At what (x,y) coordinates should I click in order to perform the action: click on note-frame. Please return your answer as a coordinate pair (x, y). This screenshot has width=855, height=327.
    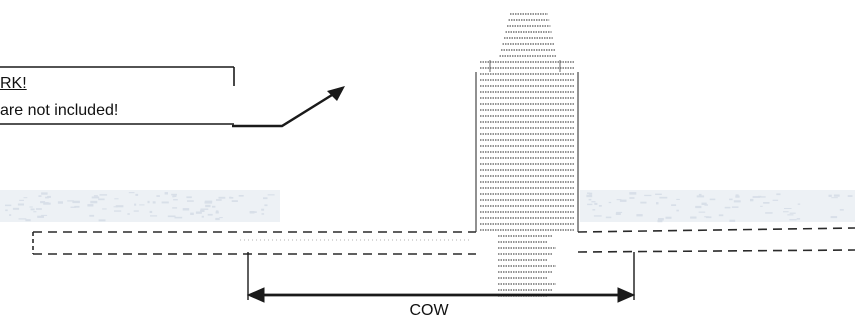
    Looking at the image, I should click on (117, 95).